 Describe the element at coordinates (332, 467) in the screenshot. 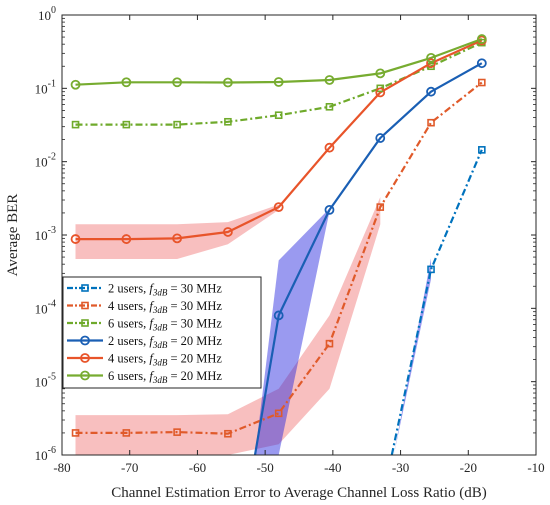

I see `x-tick-label: -40` at that location.